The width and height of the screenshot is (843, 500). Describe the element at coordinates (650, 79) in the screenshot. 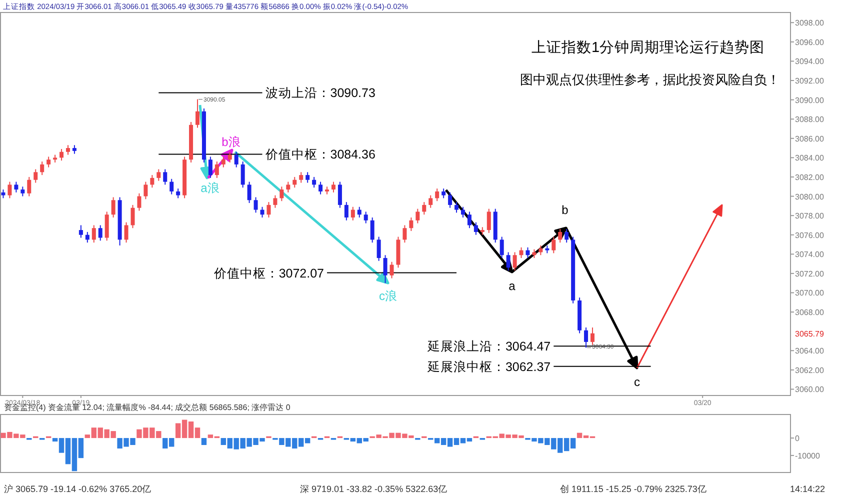

I see `text: 图中观点仅供理性参考，据此投资风险自负！` at that location.